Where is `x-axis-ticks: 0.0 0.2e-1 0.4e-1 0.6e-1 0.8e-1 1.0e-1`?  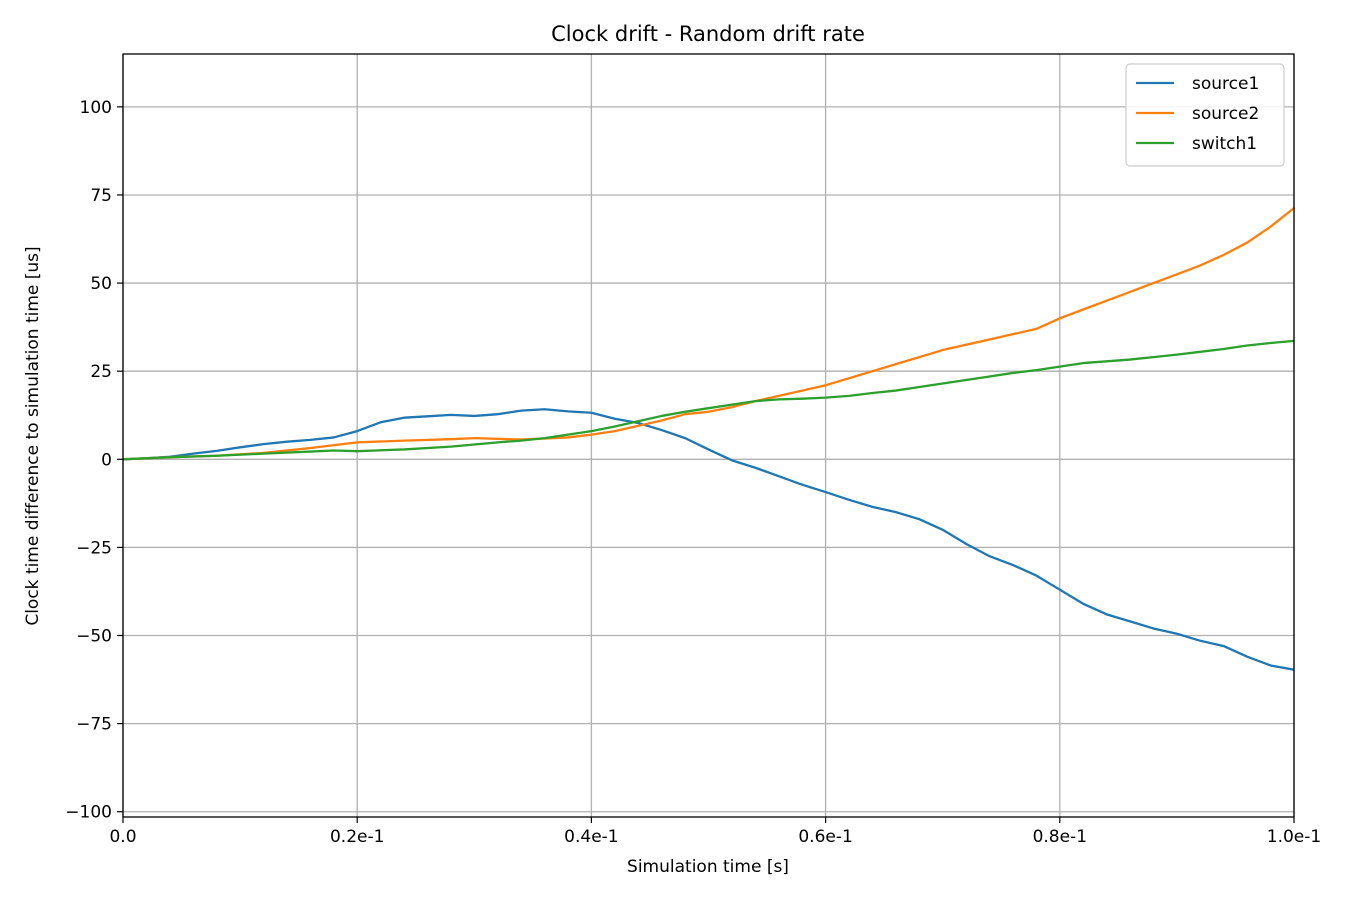
x-axis-ticks: 0.0 0.2e-1 0.4e-1 0.6e-1 0.8e-1 1.0e-1 is located at coordinates (715, 832).